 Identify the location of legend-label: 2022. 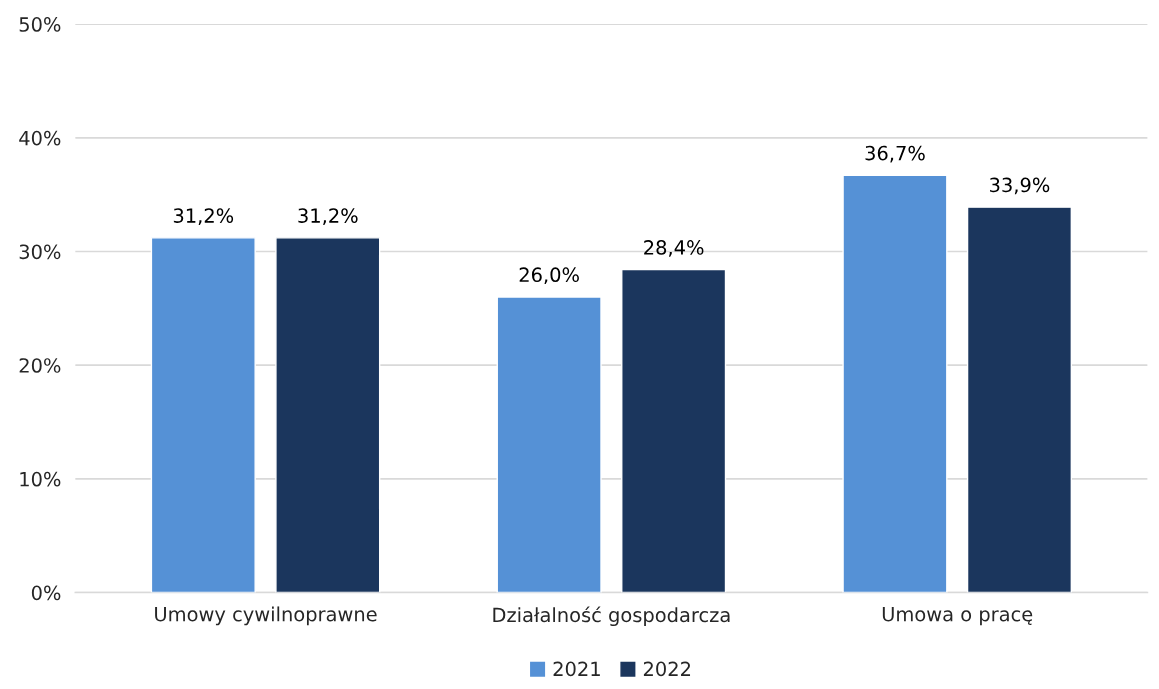
(667, 669).